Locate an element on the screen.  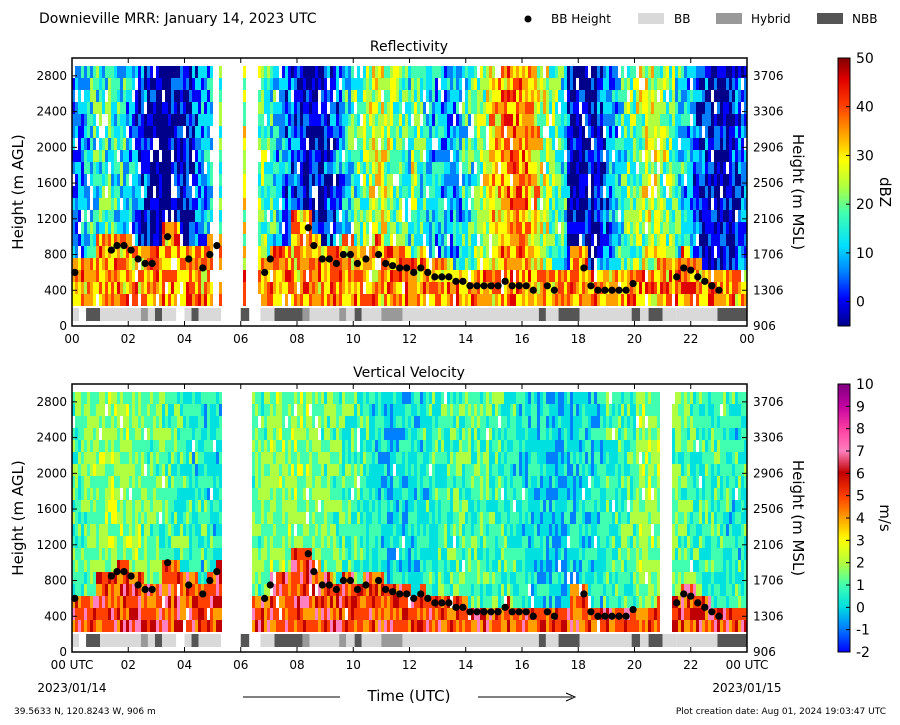
colorbar-tick-label: 50 is located at coordinates (865, 59).